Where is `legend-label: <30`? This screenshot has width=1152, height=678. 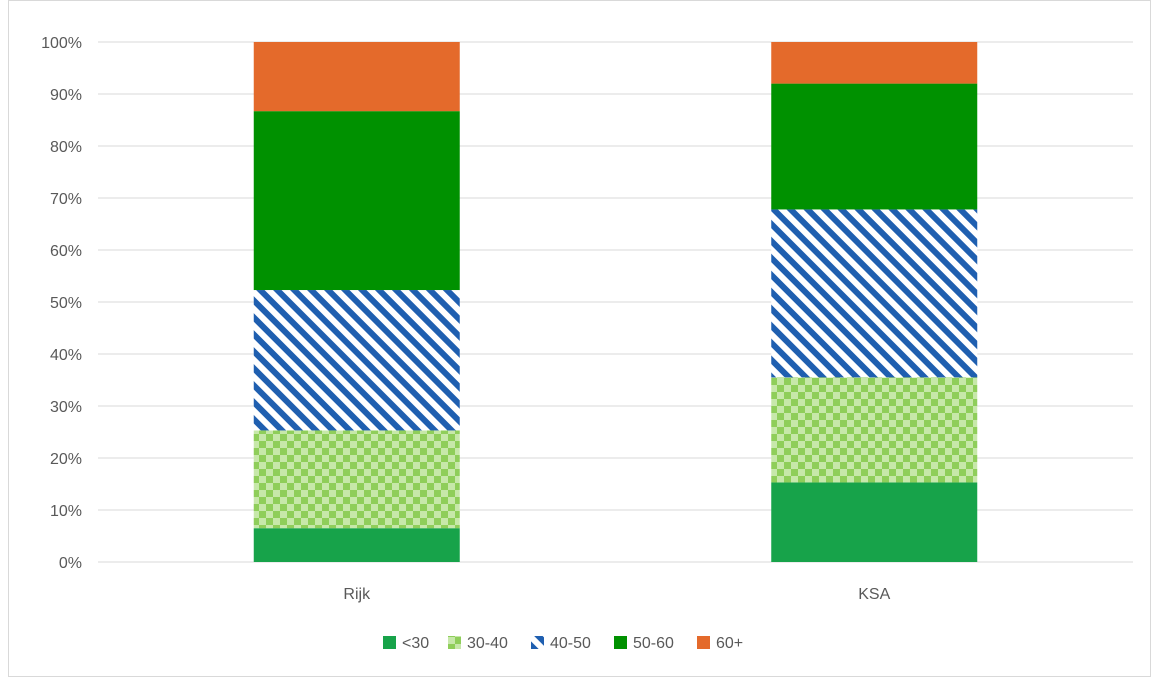 legend-label: <30 is located at coordinates (415, 643).